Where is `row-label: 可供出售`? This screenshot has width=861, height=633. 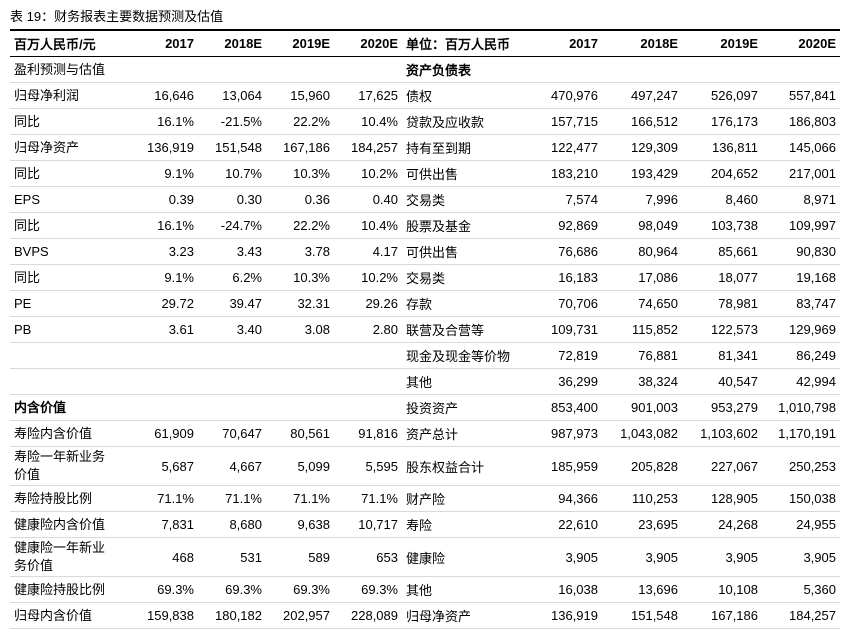 row-label: 可供出售 is located at coordinates (472, 173).